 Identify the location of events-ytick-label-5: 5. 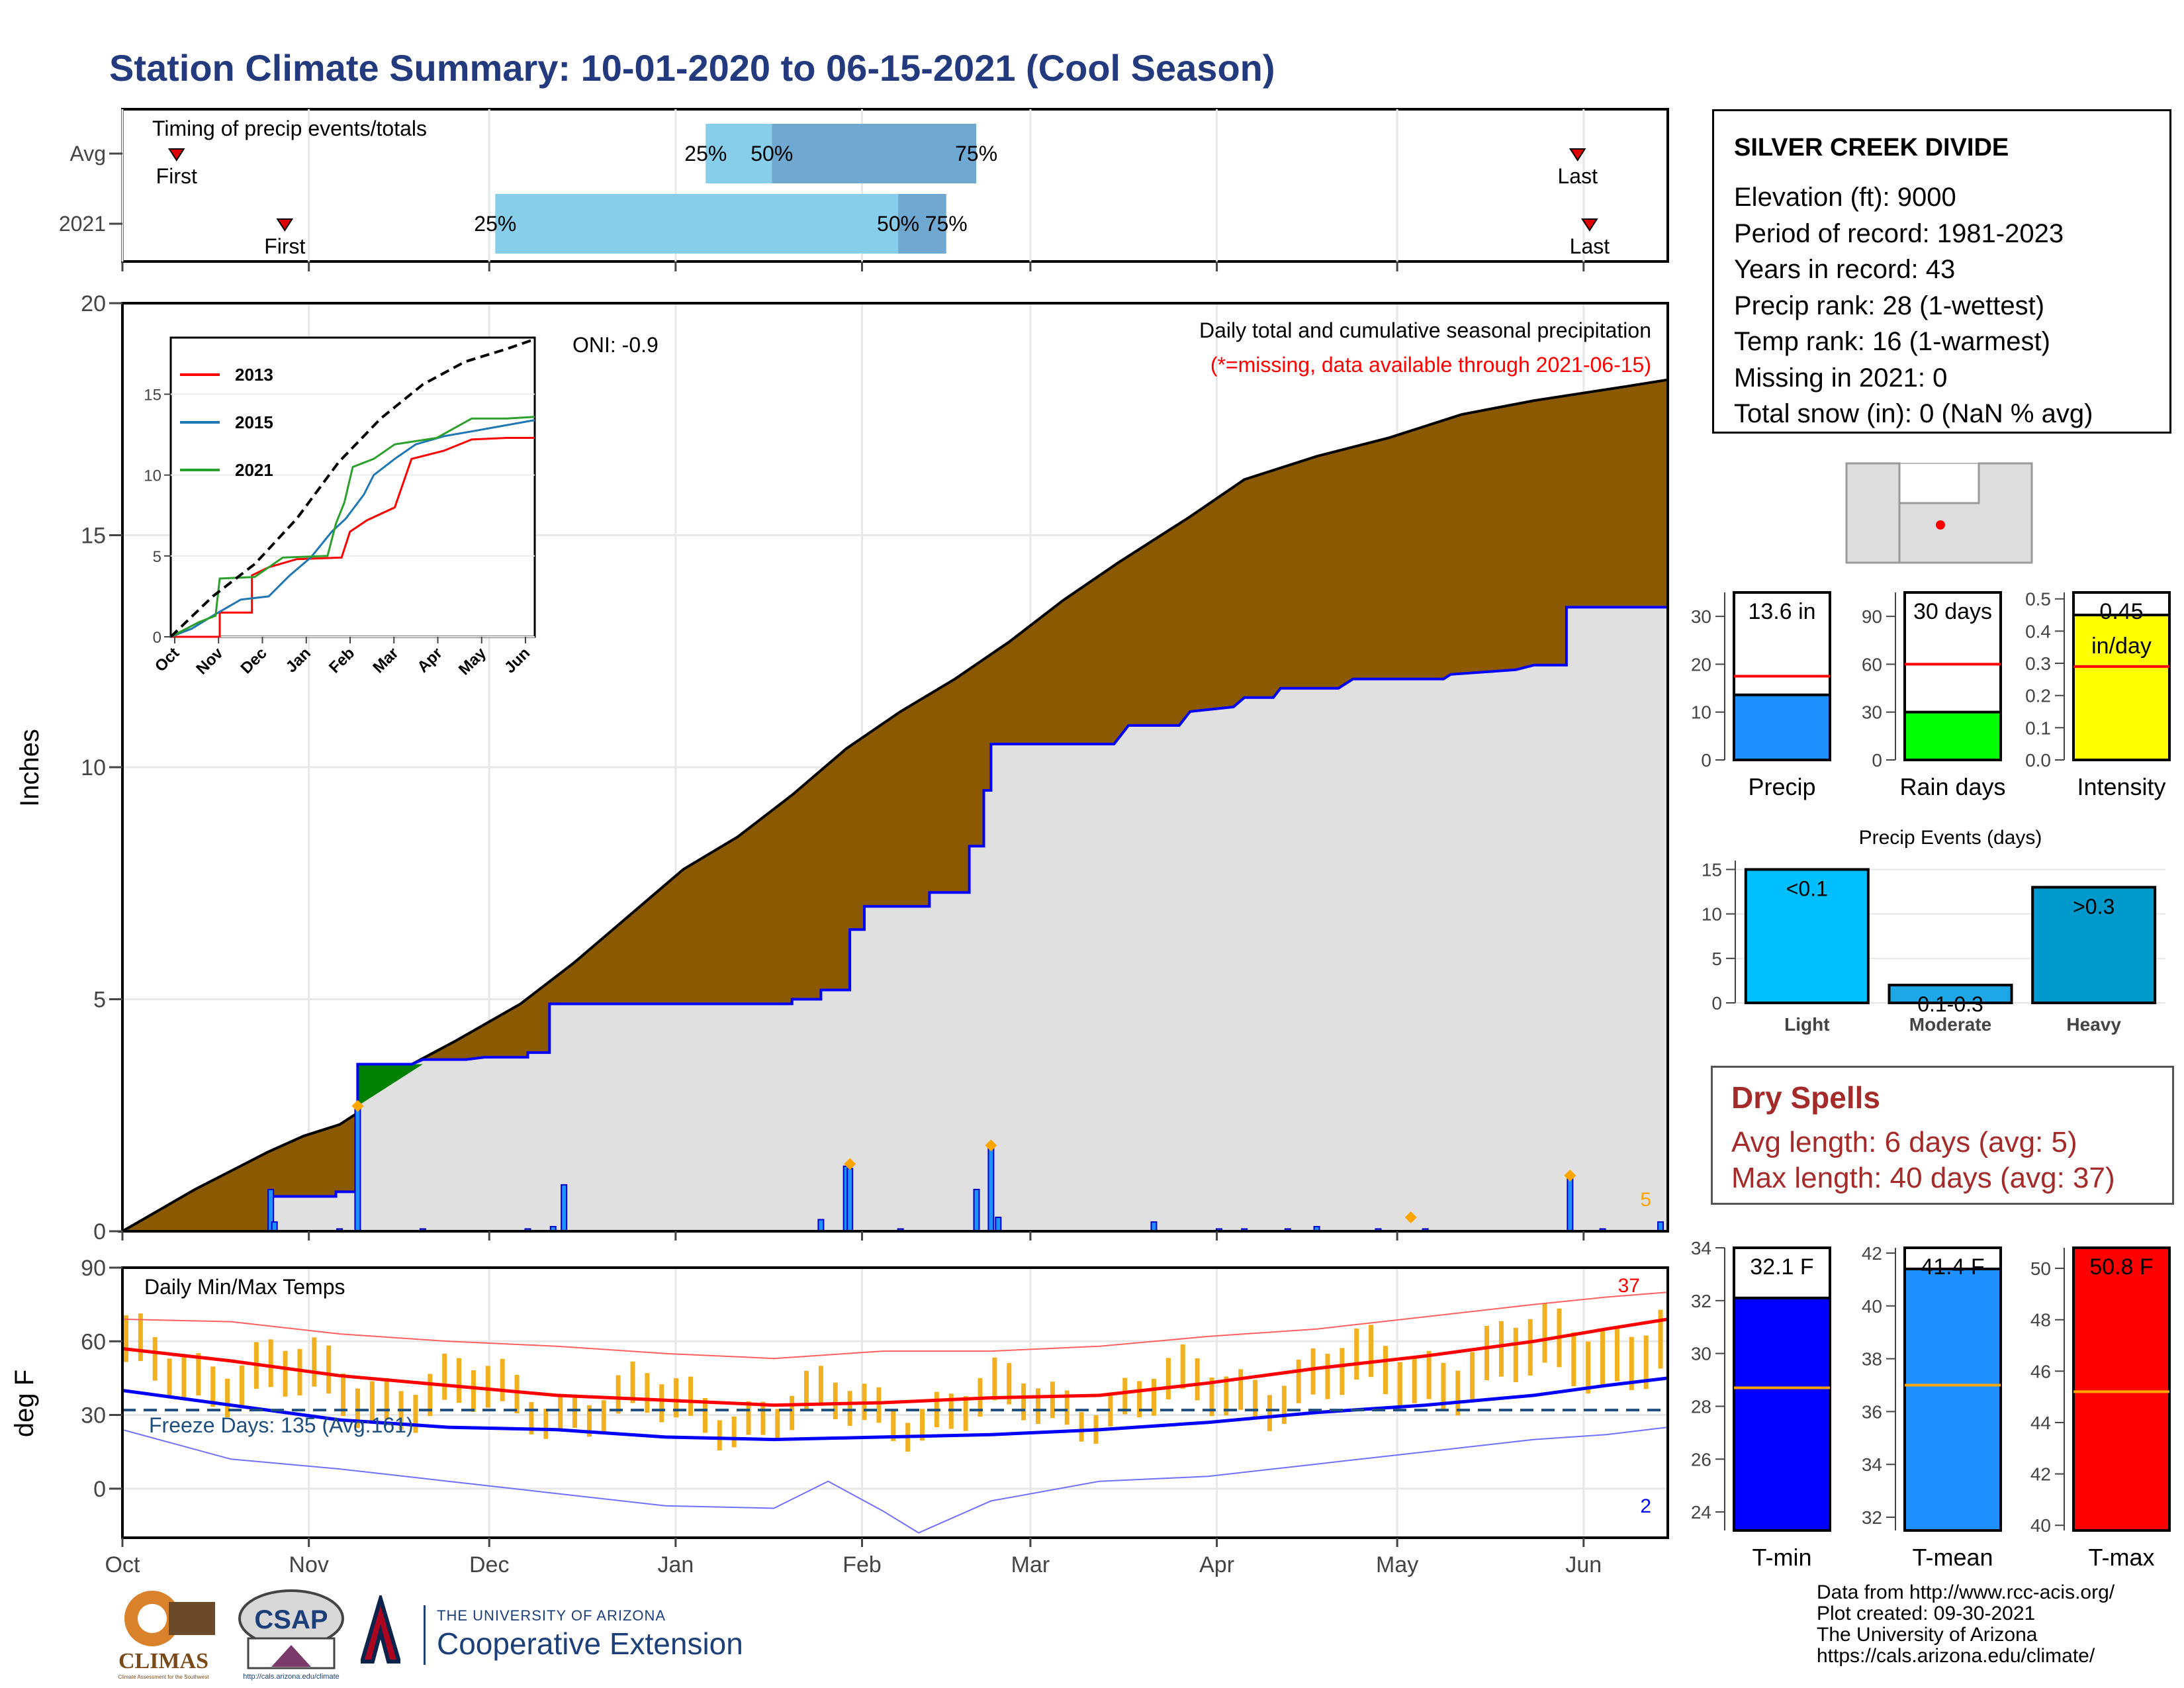
(1716, 959).